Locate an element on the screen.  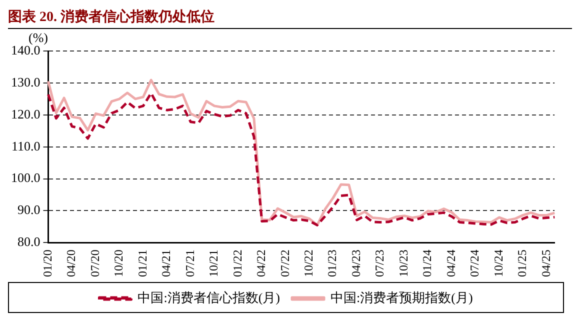
y-tick-label: 120.0 is located at coordinates (25, 114).